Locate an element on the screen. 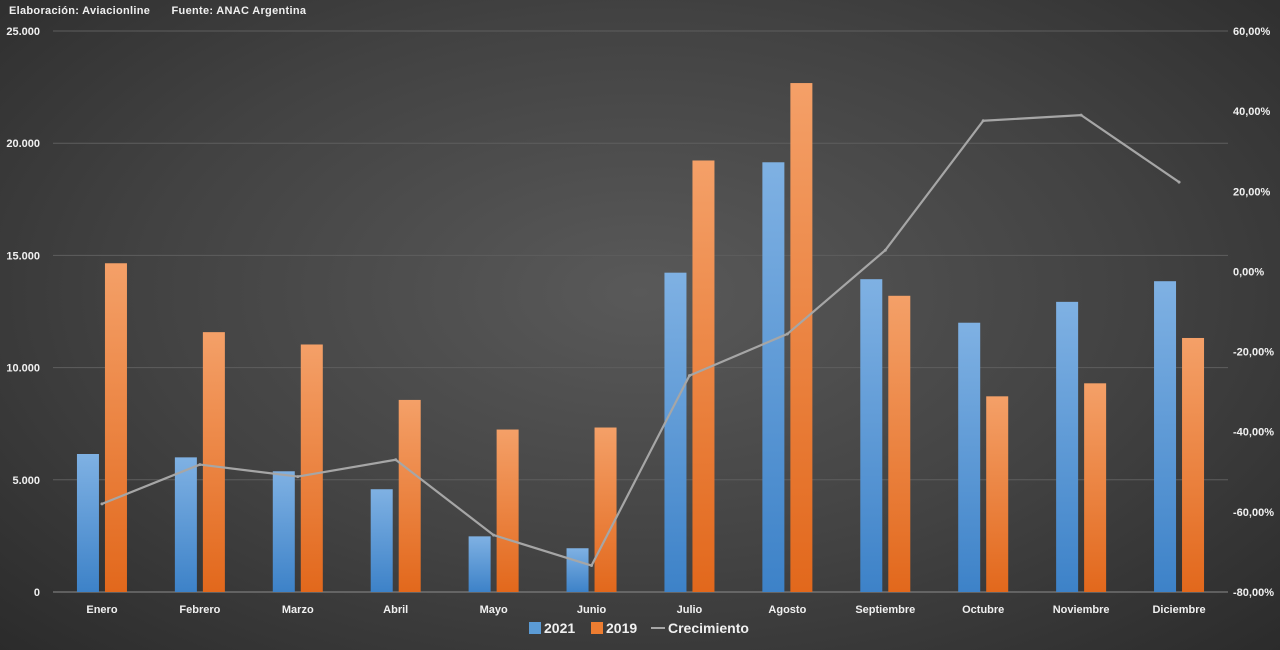  category-label: Marzo is located at coordinates (298, 610).